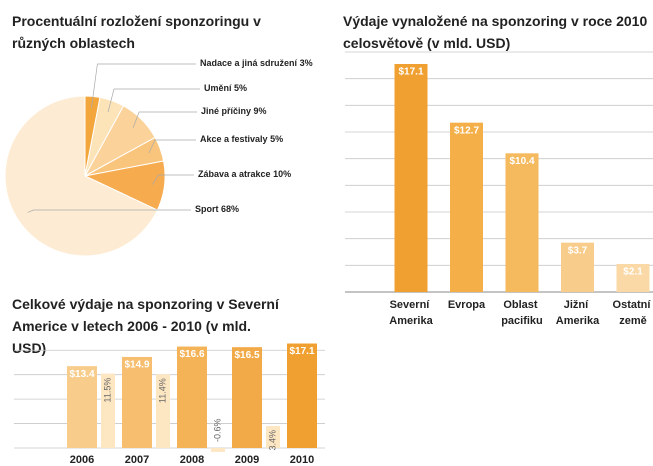 This screenshot has height=466, width=653. What do you see at coordinates (218, 88) in the screenshot?
I see `slice-name: Umění` at bounding box center [218, 88].